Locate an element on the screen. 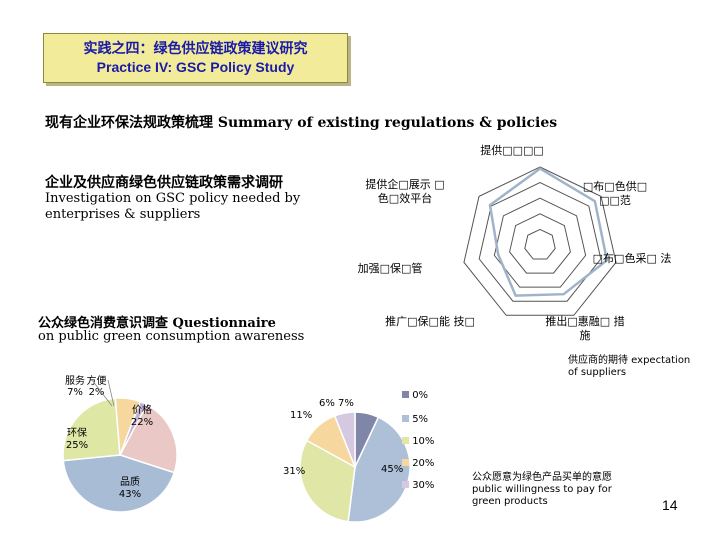 Image resolution: width=720 pixels, height=540 pixels. radar-label-6: 加强□保□管 is located at coordinates (390, 268).